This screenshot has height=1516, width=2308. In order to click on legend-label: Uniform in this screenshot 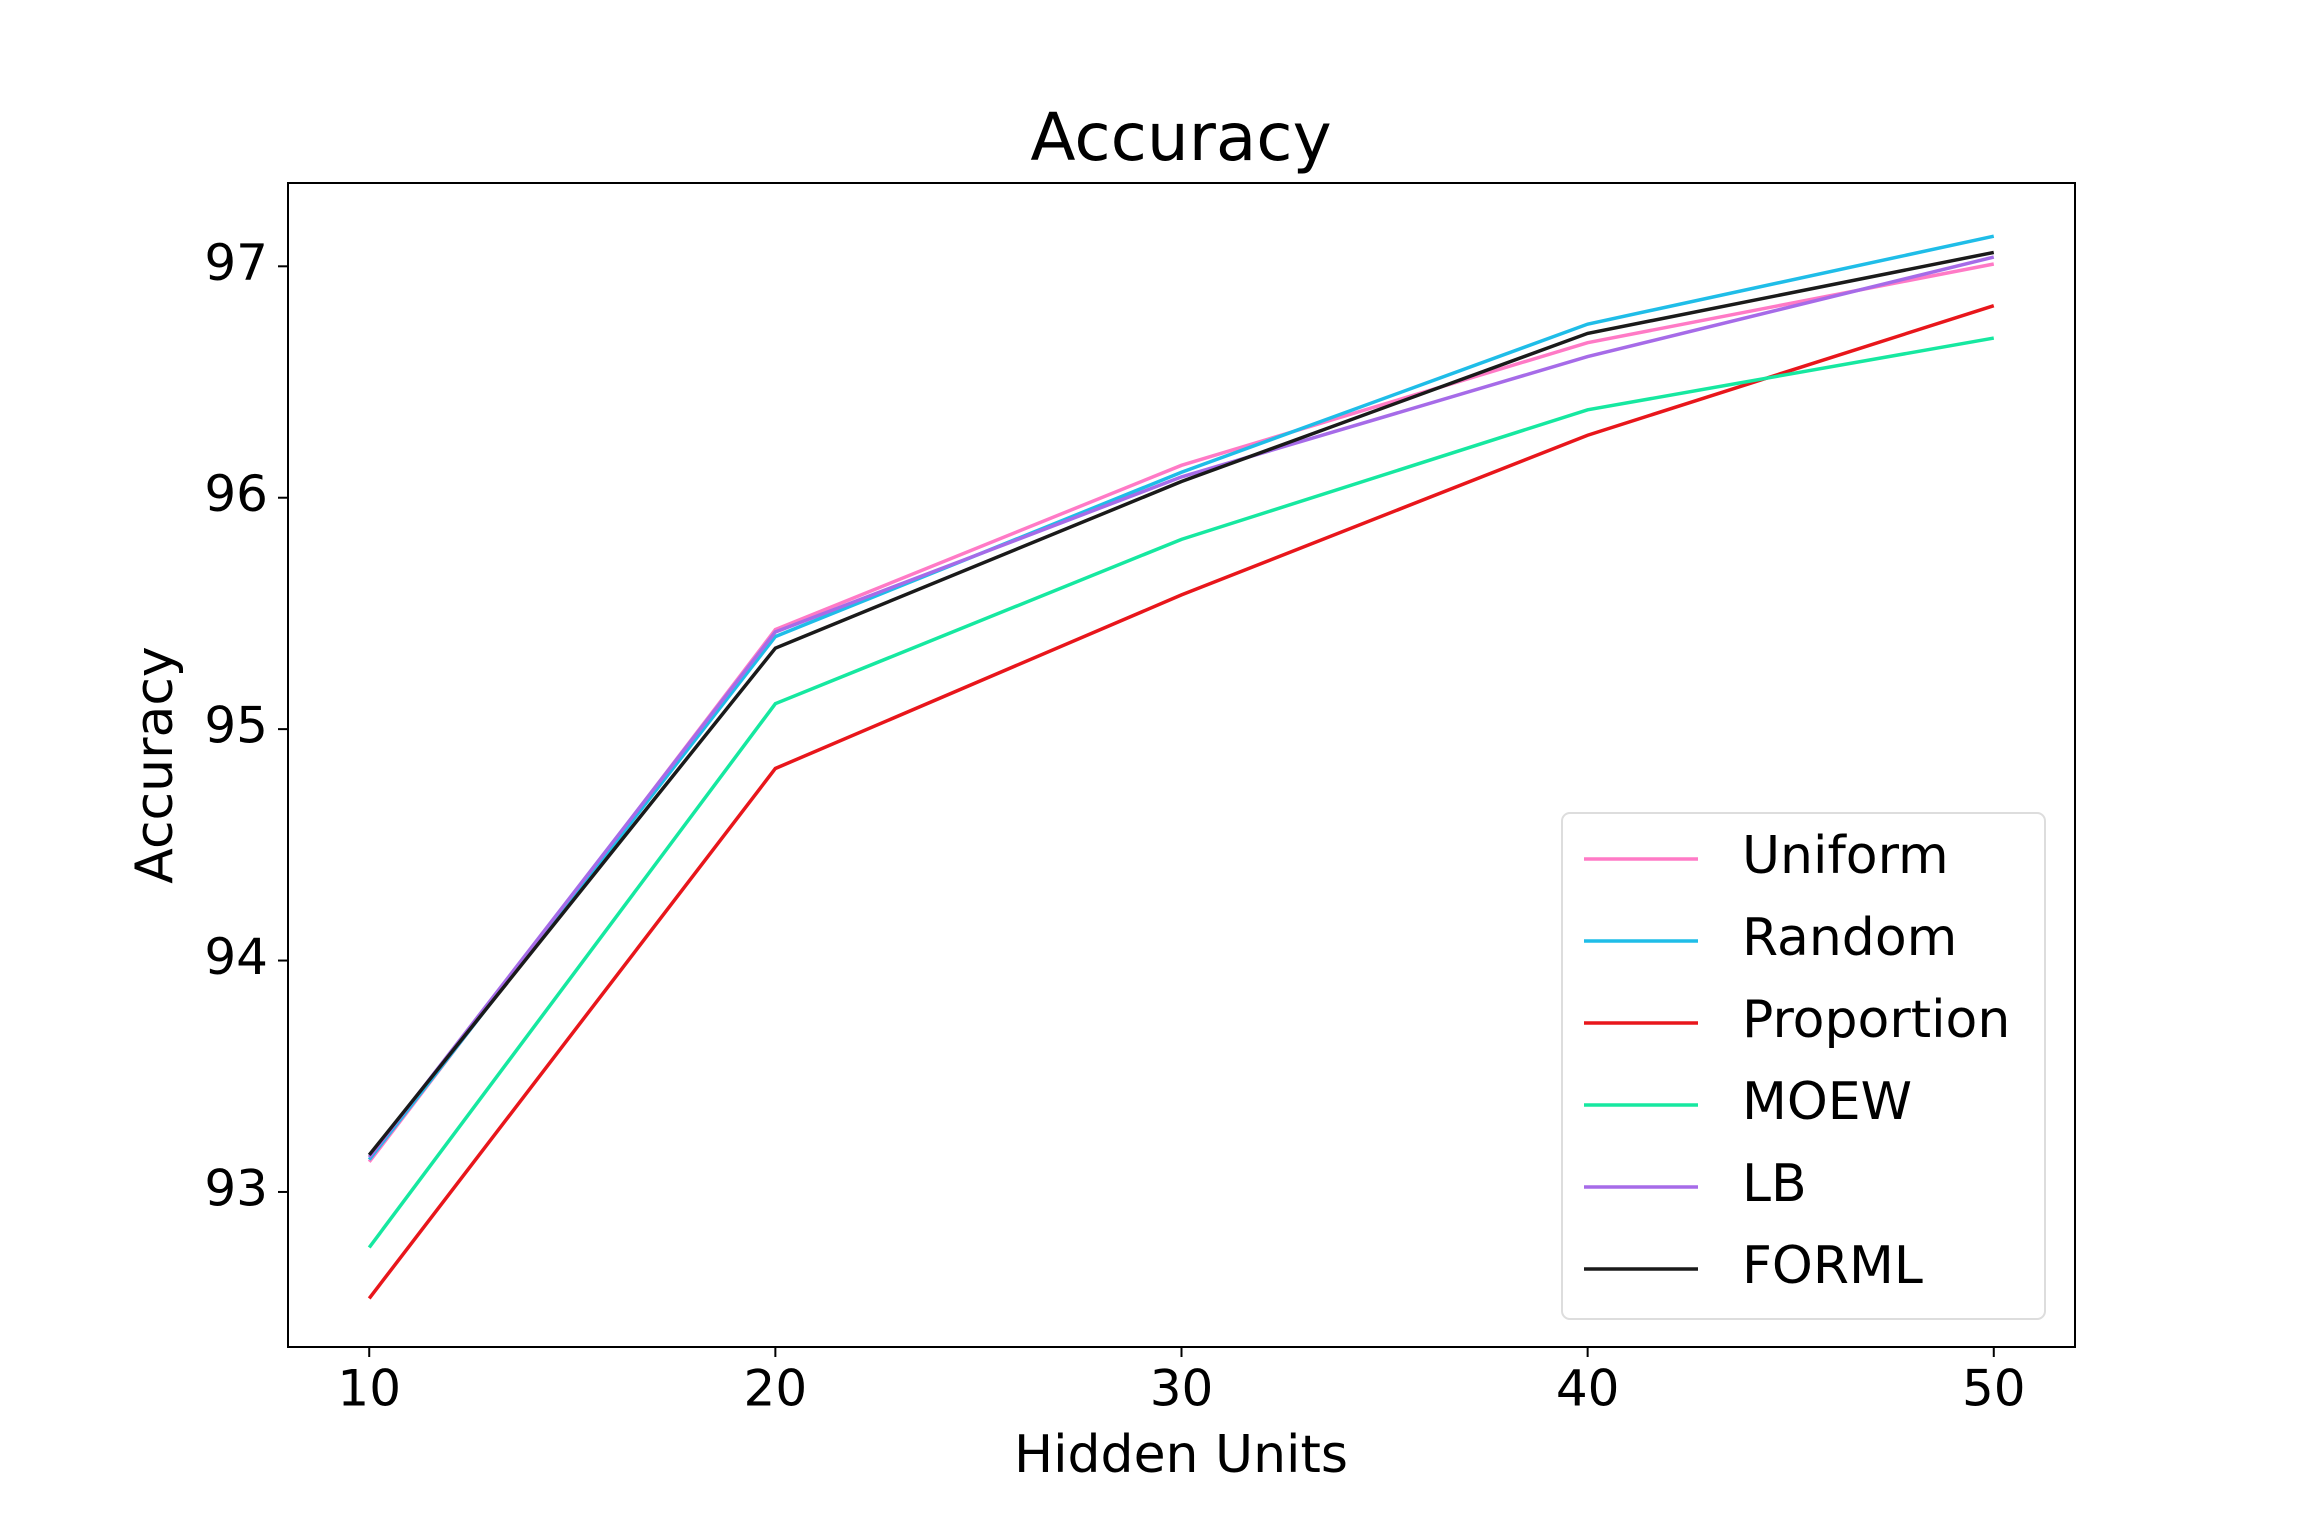, I will do `click(1845, 856)`.